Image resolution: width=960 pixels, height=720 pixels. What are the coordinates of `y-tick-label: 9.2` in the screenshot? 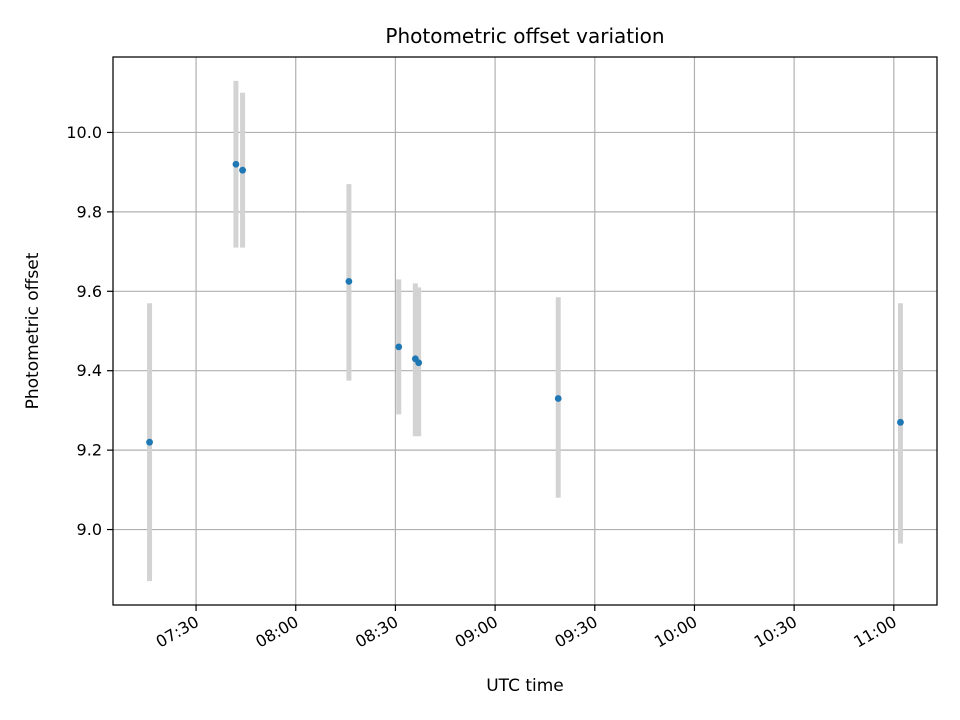 It's located at (89, 450).